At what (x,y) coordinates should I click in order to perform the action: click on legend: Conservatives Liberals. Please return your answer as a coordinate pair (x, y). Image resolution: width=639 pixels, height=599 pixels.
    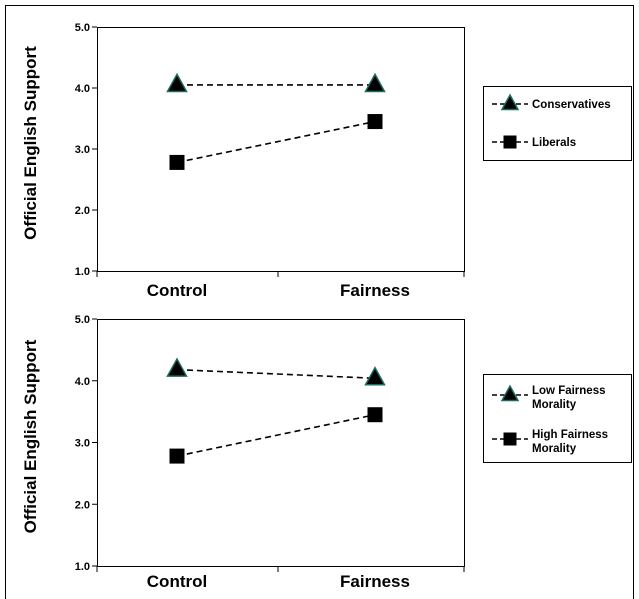
    Looking at the image, I should click on (557, 123).